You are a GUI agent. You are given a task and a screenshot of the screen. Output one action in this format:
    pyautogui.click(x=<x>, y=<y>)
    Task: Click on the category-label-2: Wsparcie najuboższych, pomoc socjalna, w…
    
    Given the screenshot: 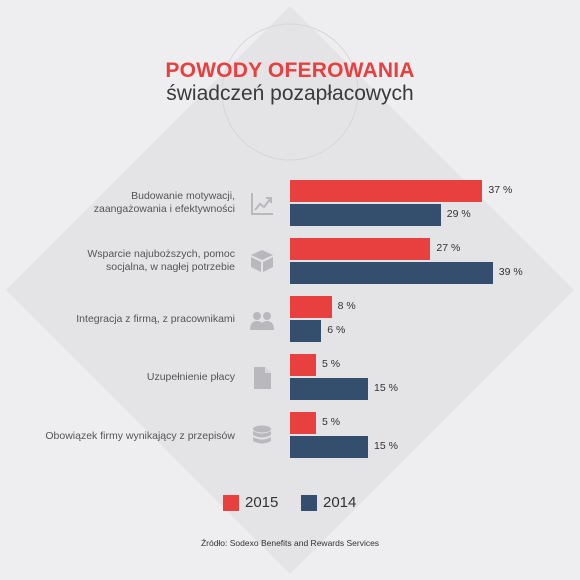 What is the action you would take?
    pyautogui.click(x=120, y=261)
    